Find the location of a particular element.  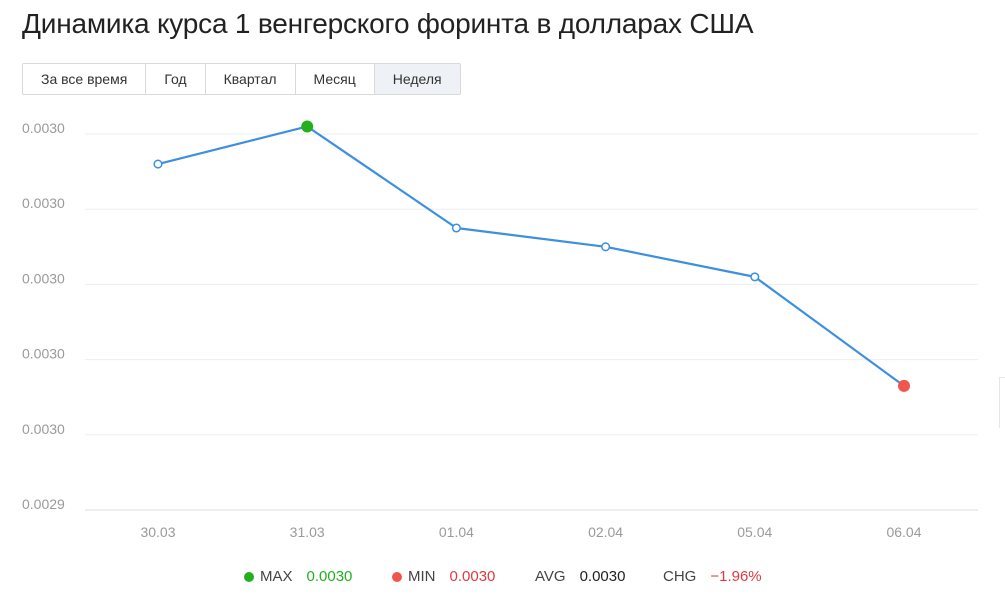

legend-min: MIN 0.0030 is located at coordinates (443, 576).